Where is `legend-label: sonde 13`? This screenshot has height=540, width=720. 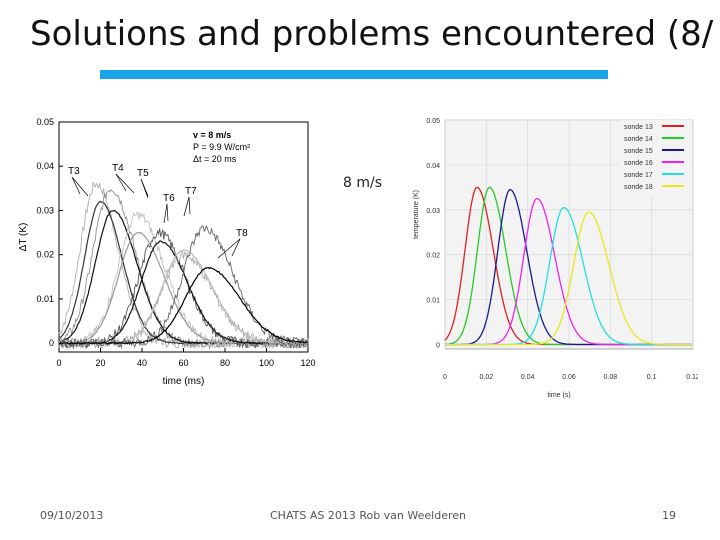
legend-label: sonde 13 is located at coordinates (638, 127).